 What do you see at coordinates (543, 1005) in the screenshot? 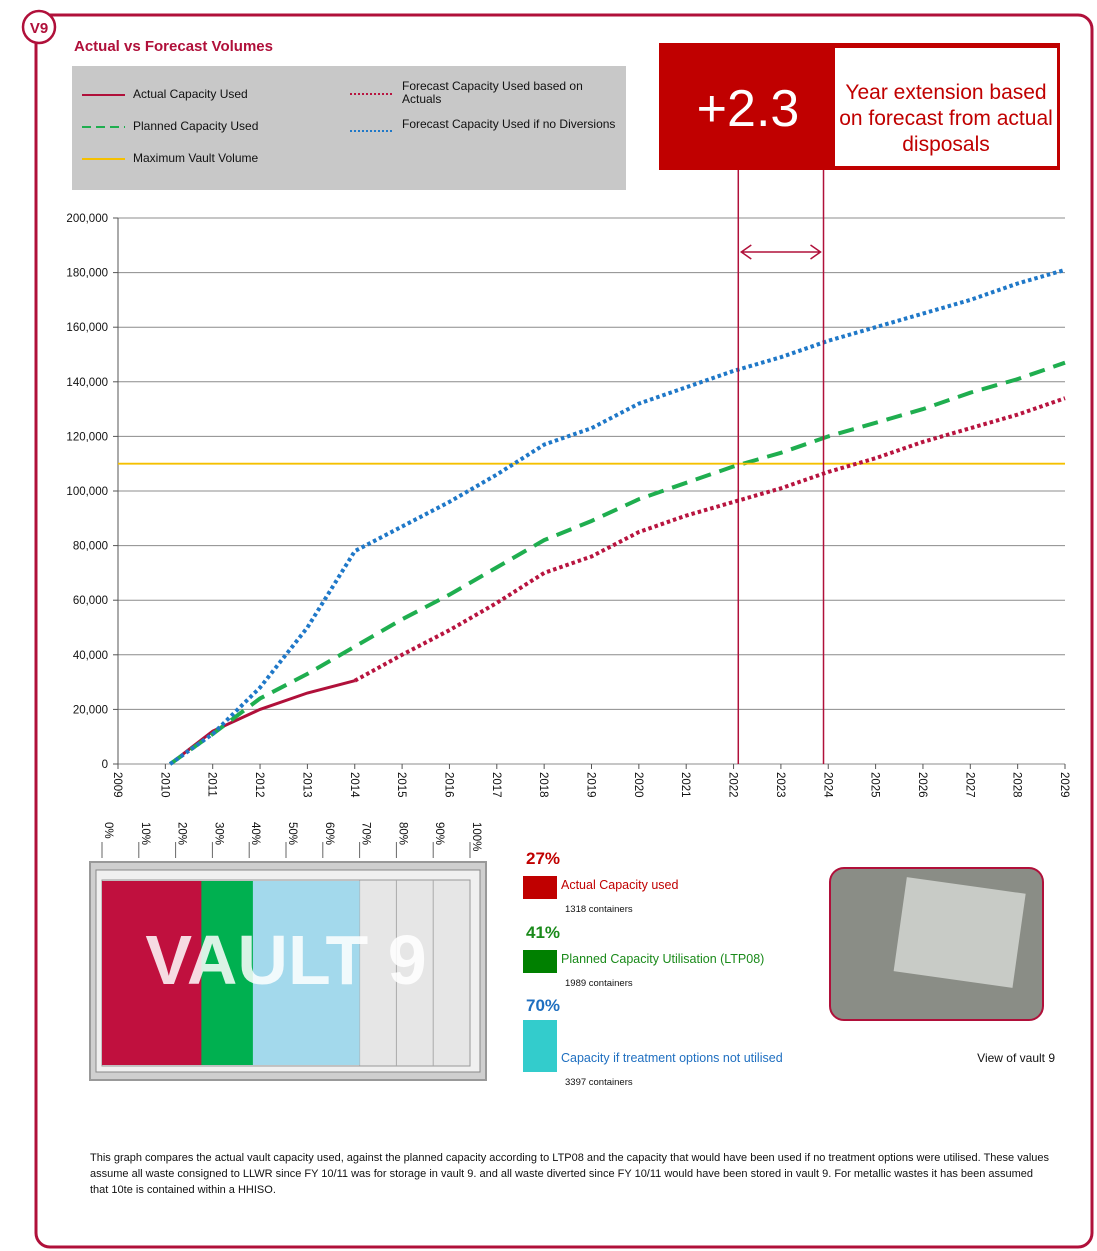
I see `gauge-value-label: 70%` at bounding box center [543, 1005].